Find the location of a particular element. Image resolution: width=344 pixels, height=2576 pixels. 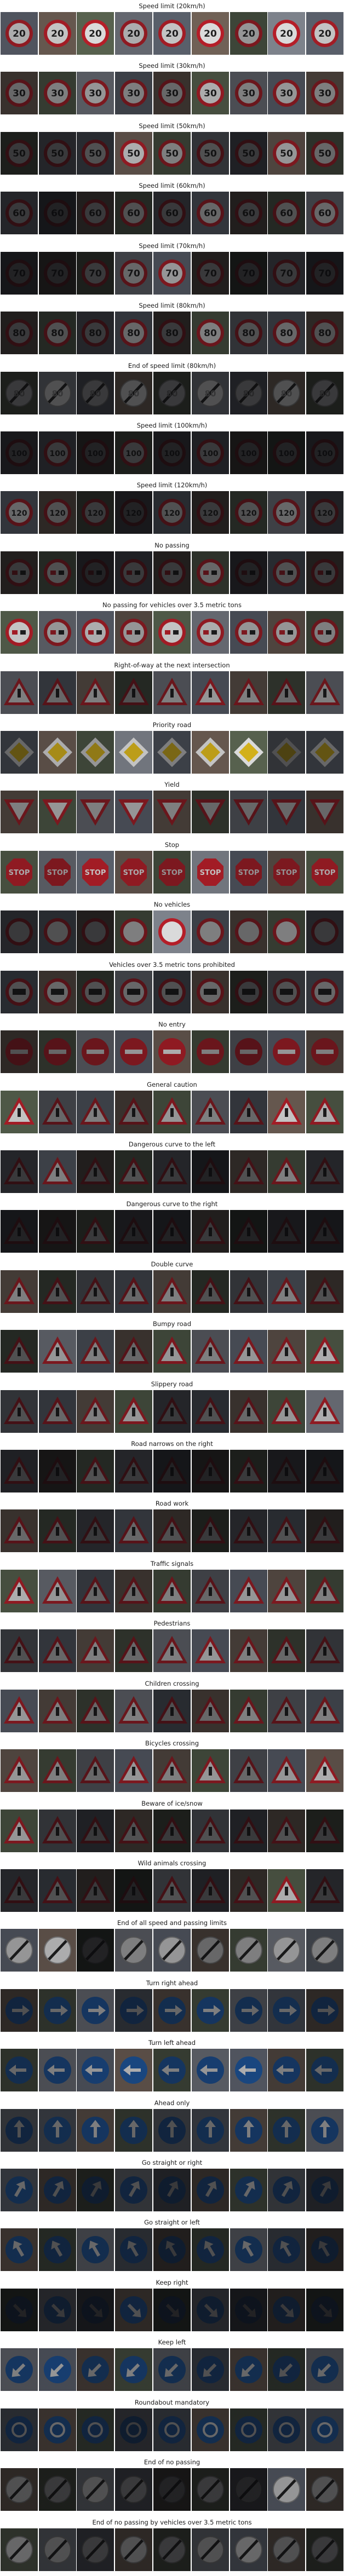

sign-class-label: Wild animals crossing is located at coordinates (172, 1863).